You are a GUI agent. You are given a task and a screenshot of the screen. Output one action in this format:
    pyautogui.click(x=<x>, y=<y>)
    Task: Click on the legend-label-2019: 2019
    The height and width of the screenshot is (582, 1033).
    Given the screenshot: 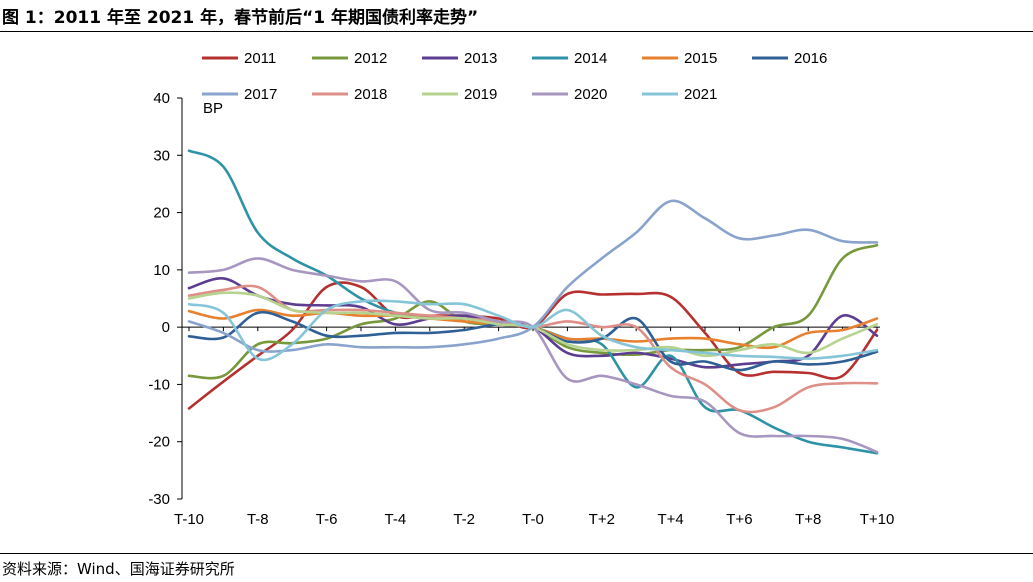 What is the action you would take?
    pyautogui.click(x=480, y=94)
    